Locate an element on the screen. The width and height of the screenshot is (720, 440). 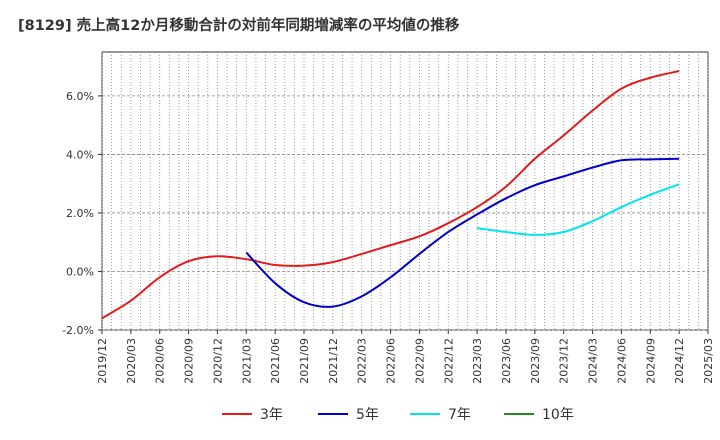
y-tick-label: 4.0% is located at coordinates (80, 154).